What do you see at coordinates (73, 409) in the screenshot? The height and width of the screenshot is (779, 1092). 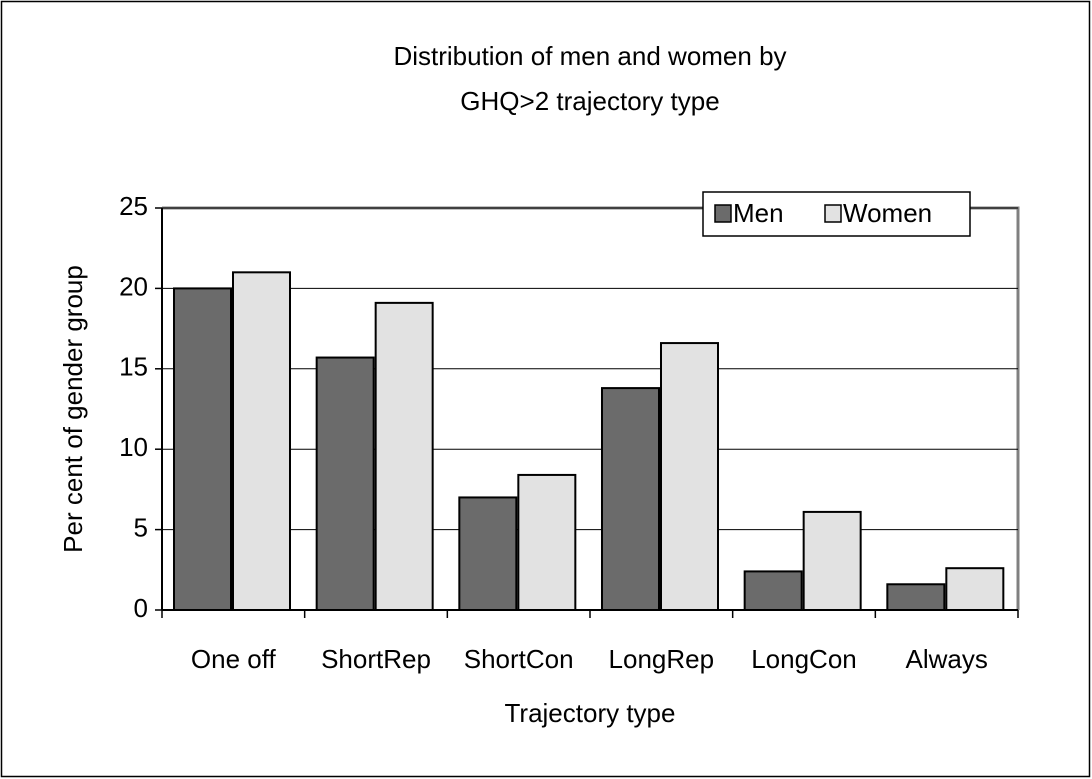 I see `y-axis-label: Per cent of gender group` at bounding box center [73, 409].